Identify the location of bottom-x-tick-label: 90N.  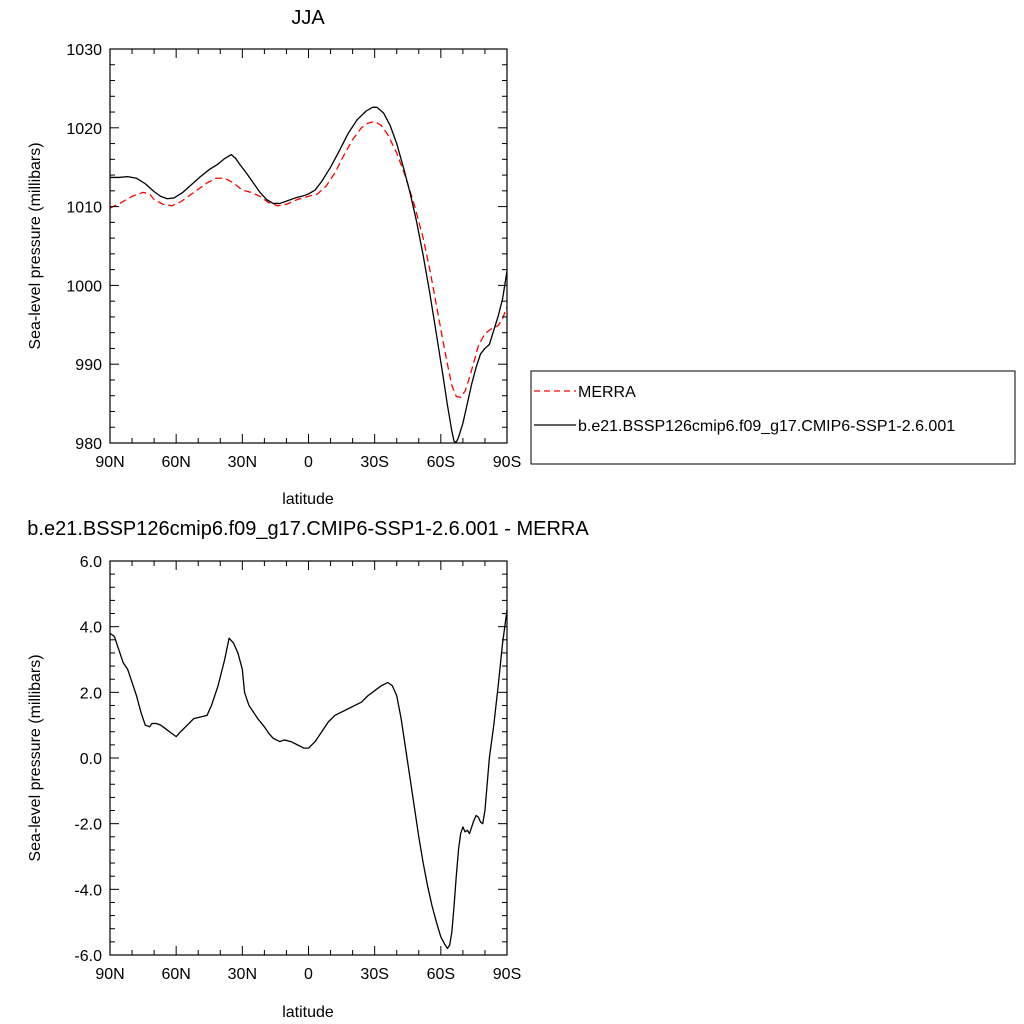
(109, 974).